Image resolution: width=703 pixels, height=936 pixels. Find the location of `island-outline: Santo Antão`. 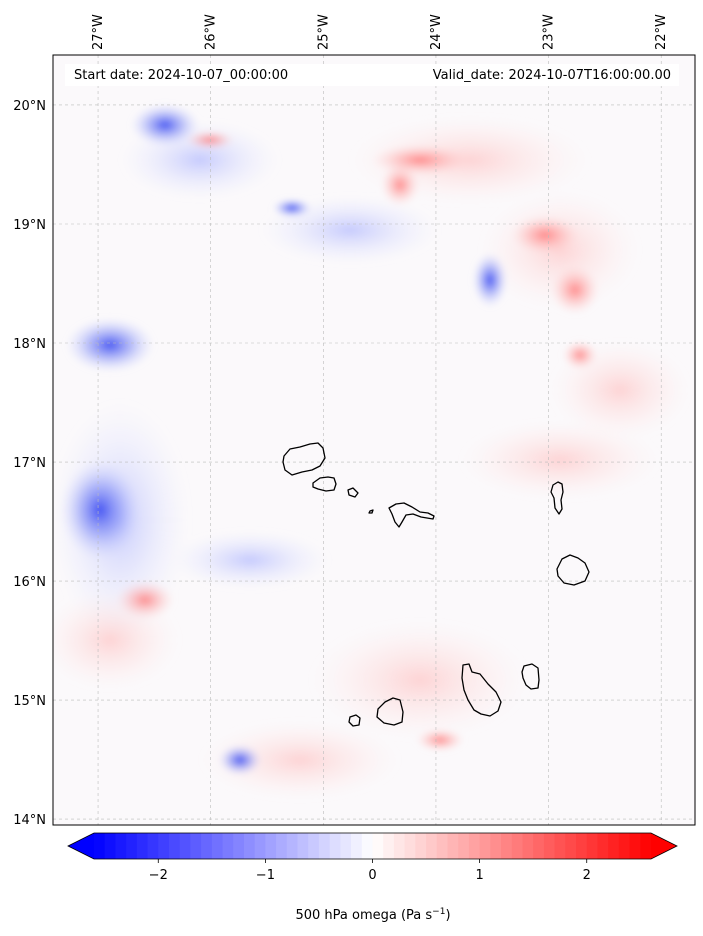

island-outline: Santo Antão is located at coordinates (304, 459).